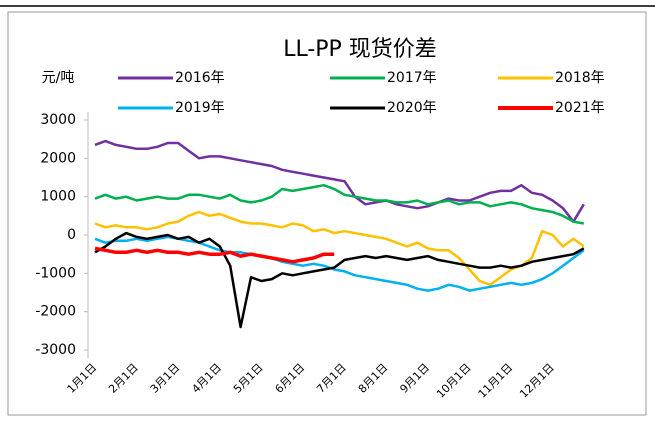  I want to click on x-tick-label: 9月1日, so click(414, 378).